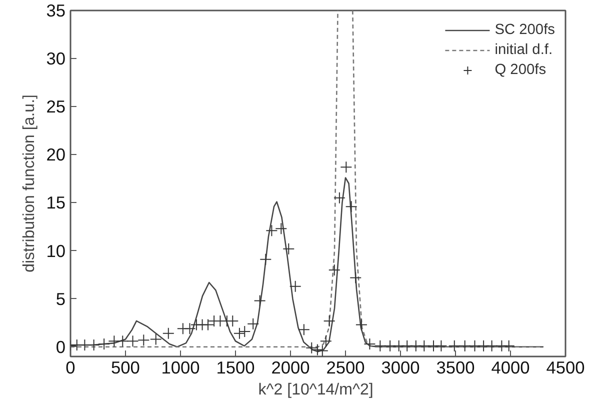 The width and height of the screenshot is (601, 416). Describe the element at coordinates (29, 183) in the screenshot. I see `y-axis-title: distribution function [a.u.]` at that location.